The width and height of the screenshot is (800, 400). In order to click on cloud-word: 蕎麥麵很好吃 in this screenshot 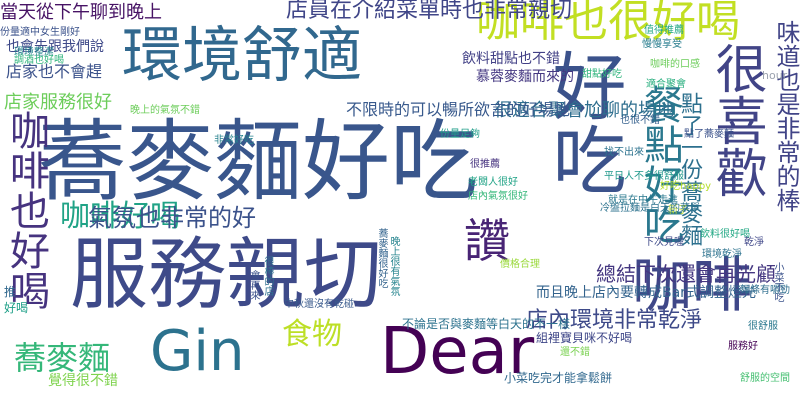, I will do `click(381, 258)`.